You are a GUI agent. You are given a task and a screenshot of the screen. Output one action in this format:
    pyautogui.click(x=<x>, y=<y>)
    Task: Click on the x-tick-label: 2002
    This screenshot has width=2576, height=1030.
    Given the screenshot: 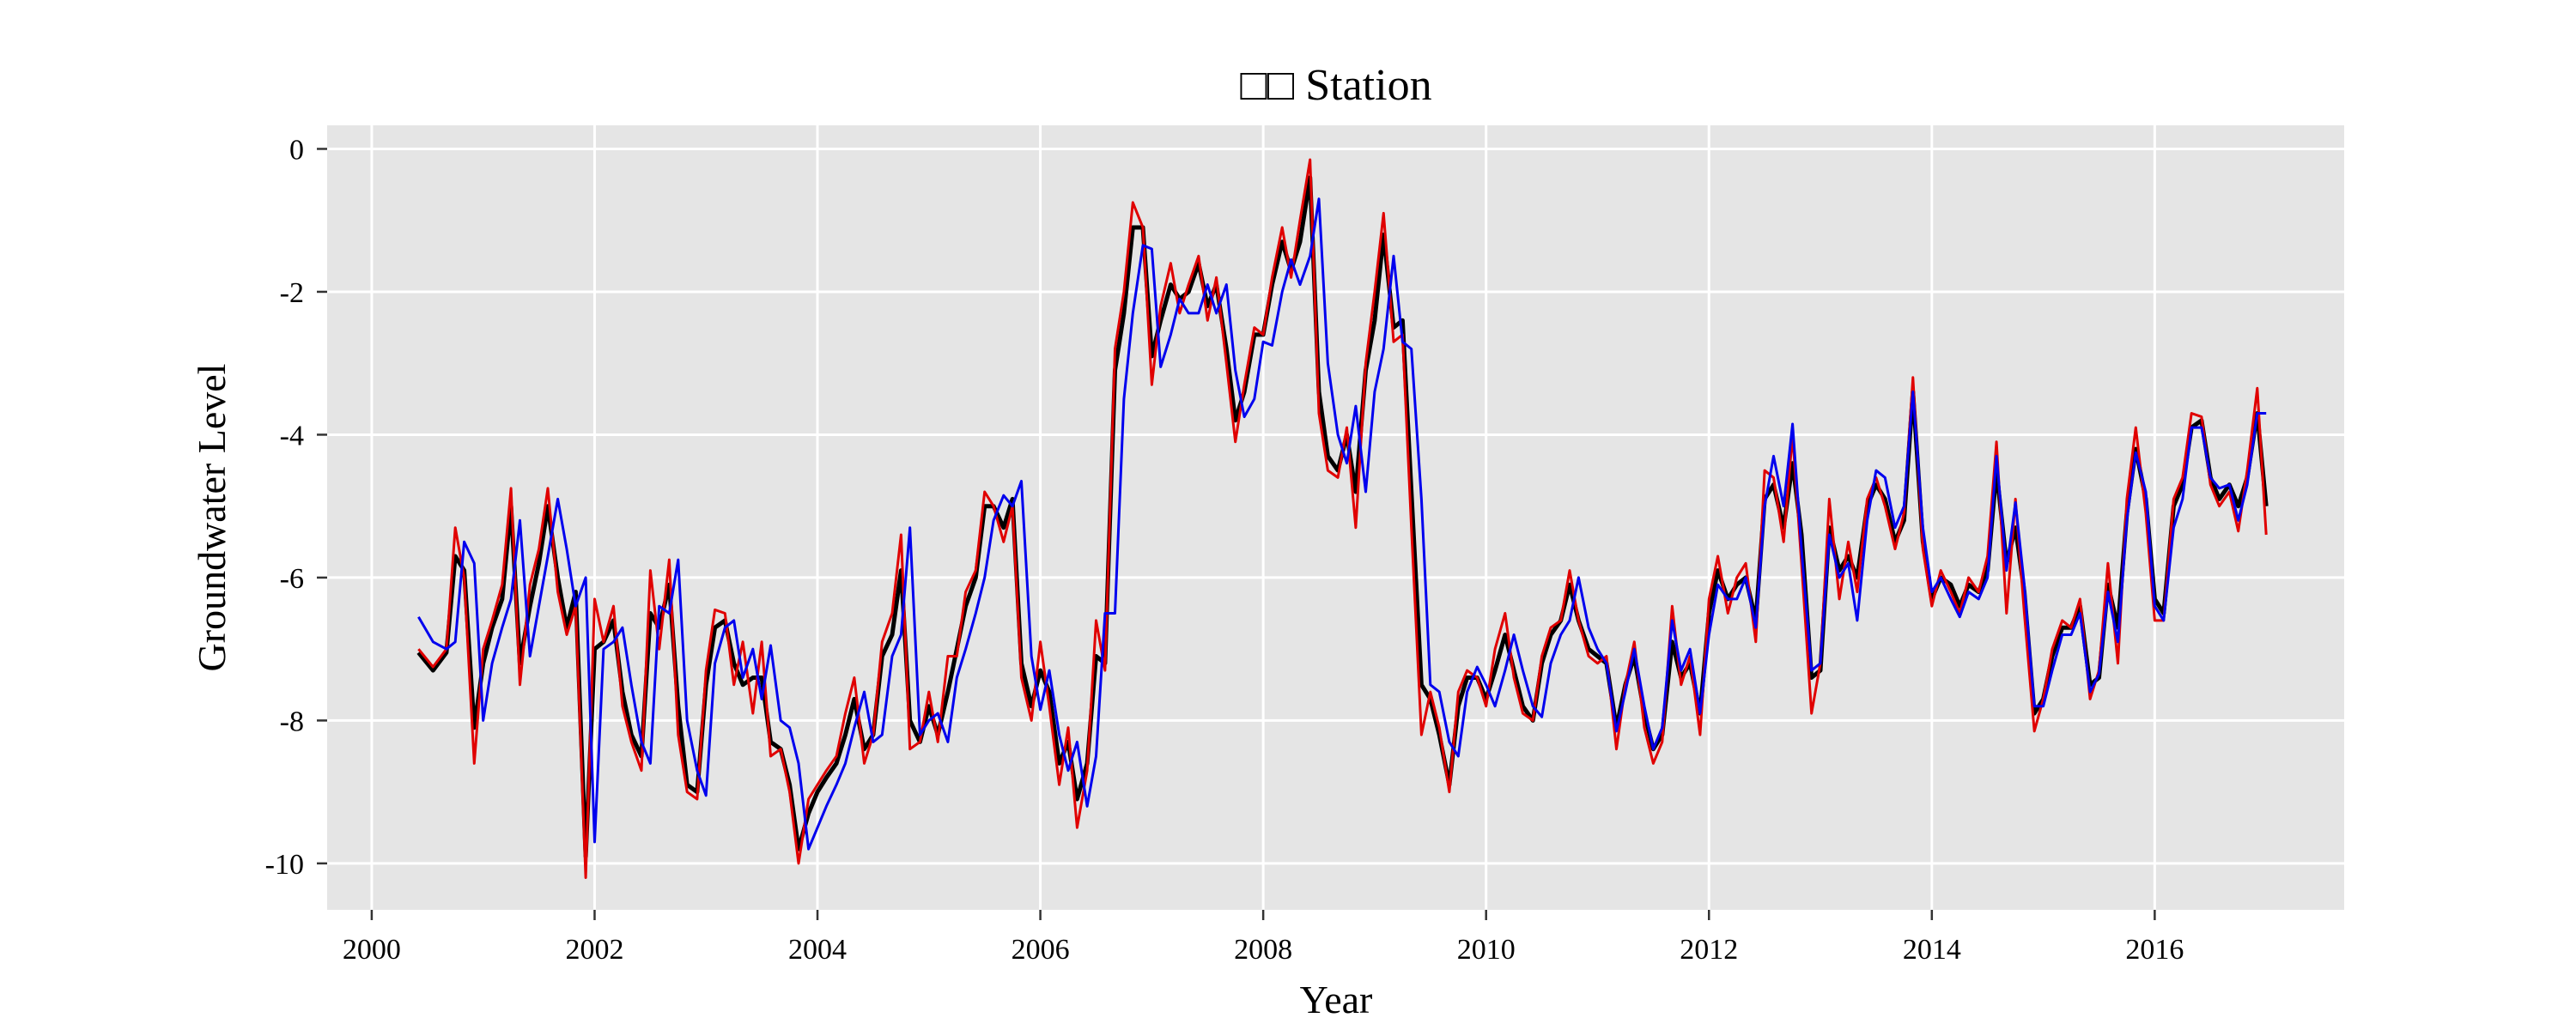 What is the action you would take?
    pyautogui.click(x=594, y=950)
    